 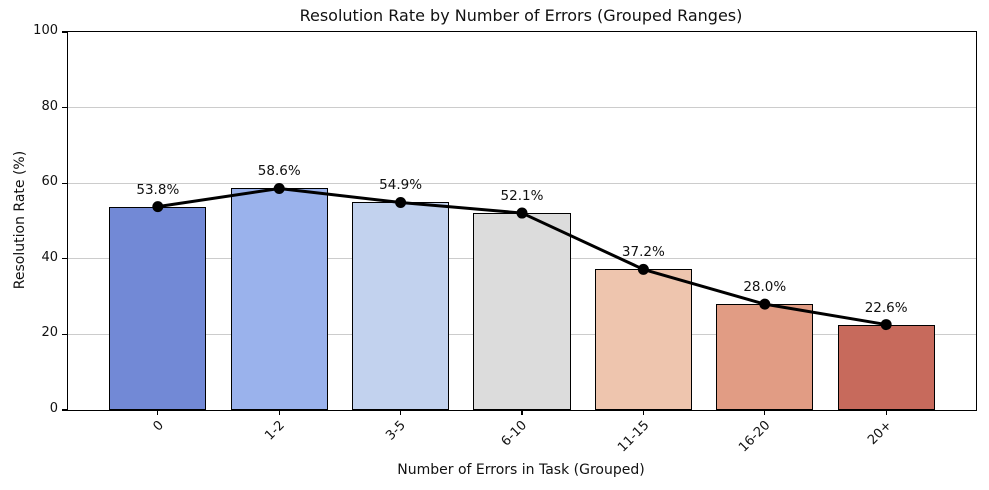 What do you see at coordinates (521, 470) in the screenshot?
I see `x-axis-title: Number of Errors in Task (Grouped)` at bounding box center [521, 470].